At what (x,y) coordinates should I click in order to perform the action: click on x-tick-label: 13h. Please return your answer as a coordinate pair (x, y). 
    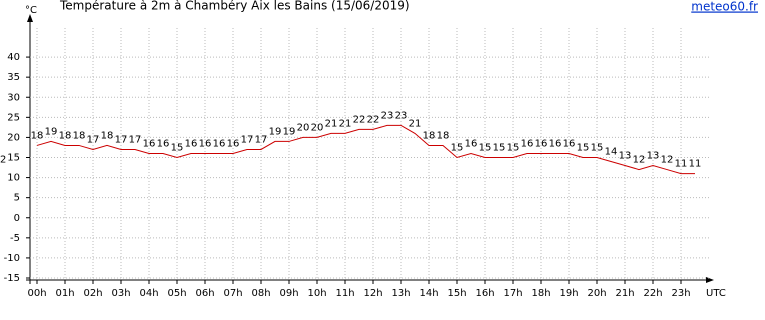
    Looking at the image, I should click on (400, 293).